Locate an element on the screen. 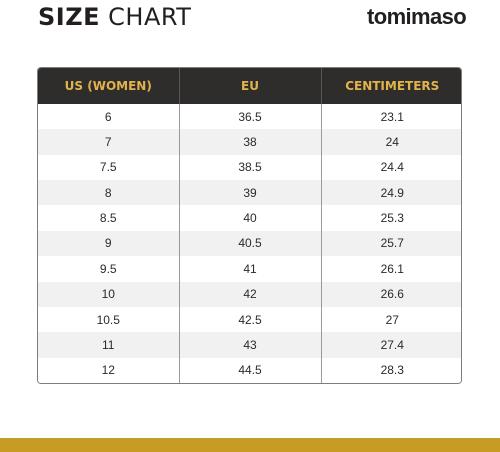 This screenshot has width=500, height=452. cell-centimeters: 26.6 is located at coordinates (391, 294).